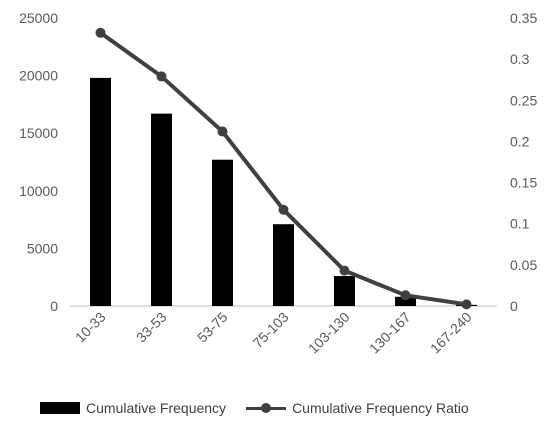  Describe the element at coordinates (523, 162) in the screenshot. I see `right-axis-ticks: 0 0.05 0.1 0.15 0.2 0.25 0.3 0.35` at that location.